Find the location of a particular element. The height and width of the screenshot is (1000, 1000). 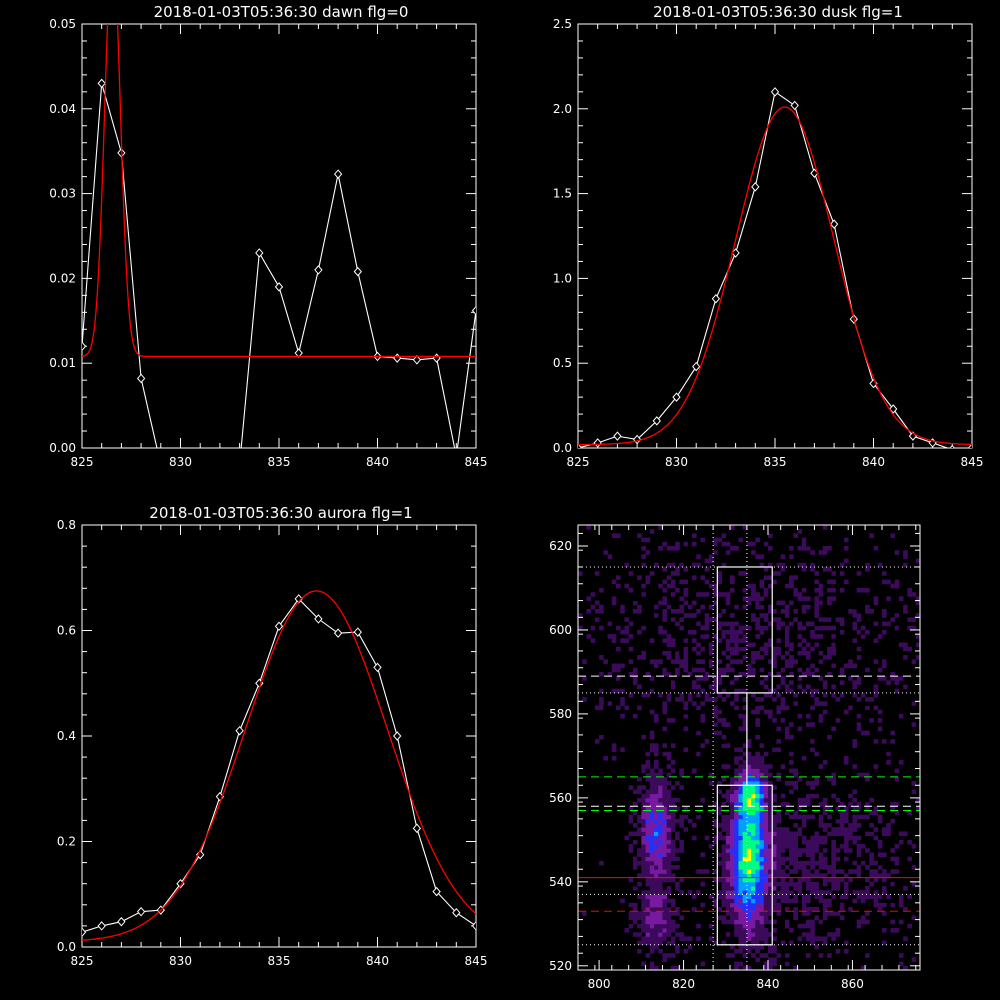

dawn-x-tick-label: 830 is located at coordinates (180, 462).